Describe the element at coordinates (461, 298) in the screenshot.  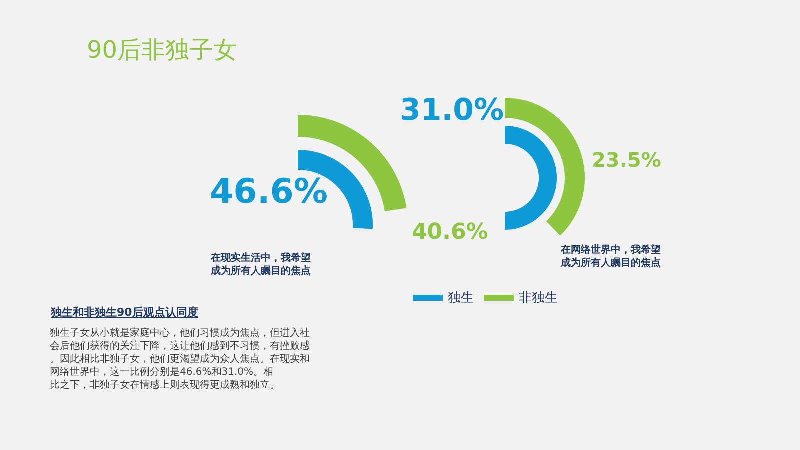
I see `legend-label: 独生` at that location.